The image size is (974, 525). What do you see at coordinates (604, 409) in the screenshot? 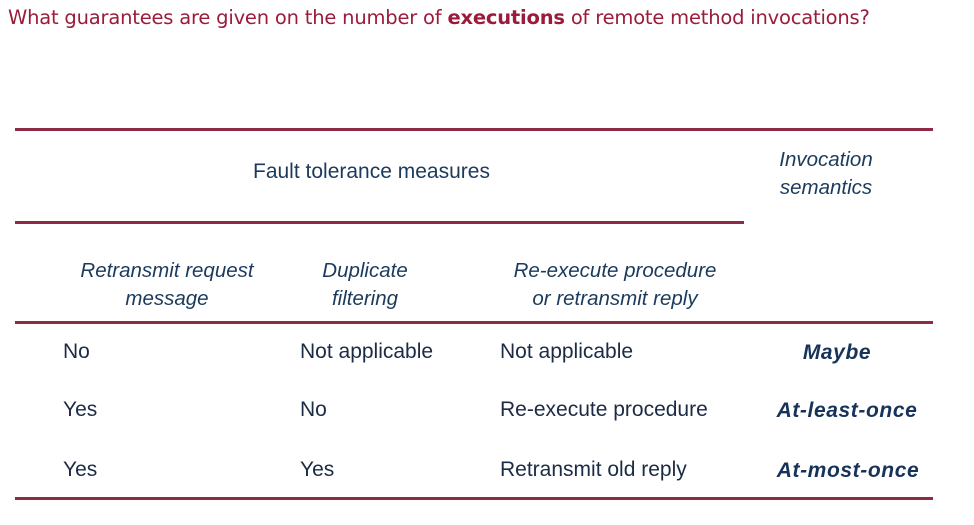
I see `row2-reexecute: Re-execute procedure` at bounding box center [604, 409].